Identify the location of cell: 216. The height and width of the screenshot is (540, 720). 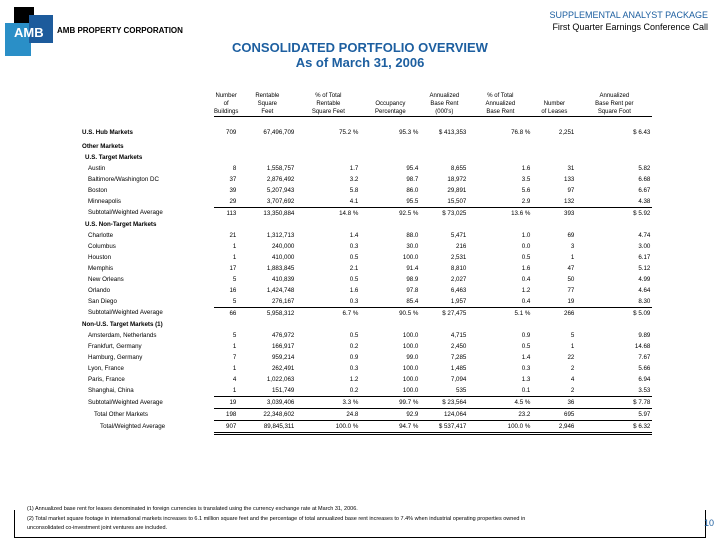
(461, 246).